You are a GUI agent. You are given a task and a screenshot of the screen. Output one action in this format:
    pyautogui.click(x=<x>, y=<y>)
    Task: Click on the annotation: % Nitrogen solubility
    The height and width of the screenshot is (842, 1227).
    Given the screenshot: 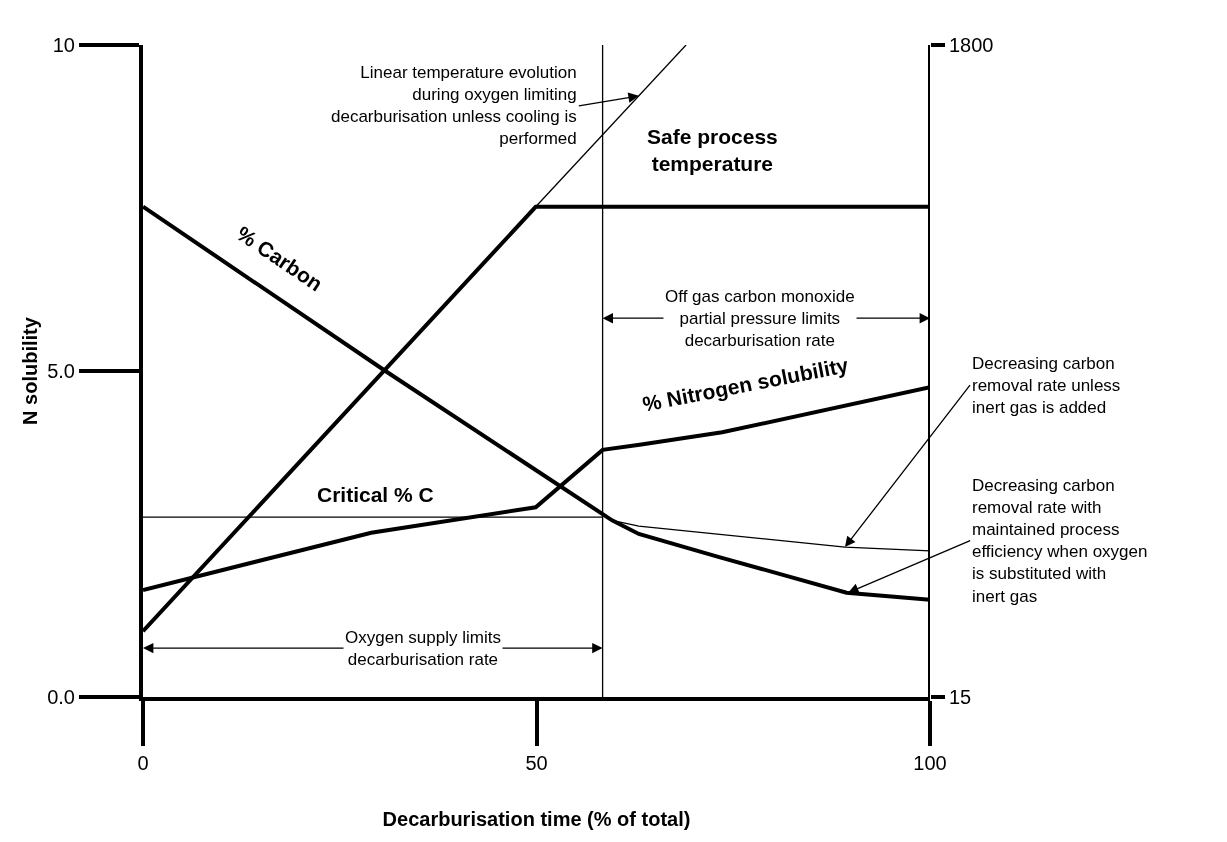 What is the action you would take?
    pyautogui.click(x=745, y=384)
    